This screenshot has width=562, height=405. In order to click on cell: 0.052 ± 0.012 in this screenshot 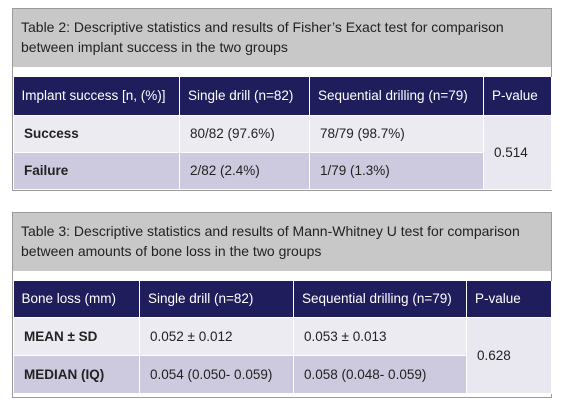, I will do `click(216, 336)`.